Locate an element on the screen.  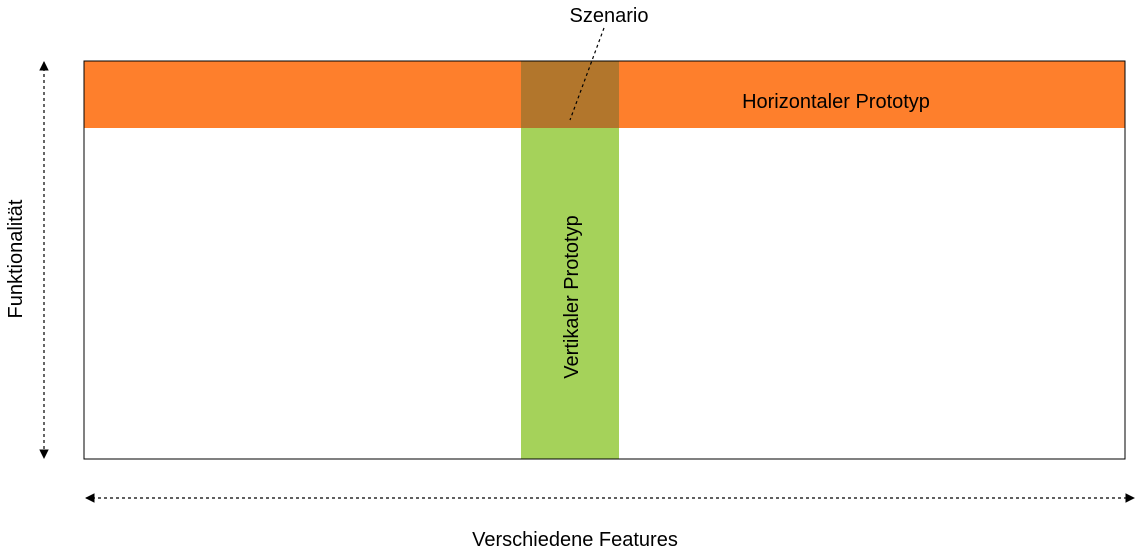
scenario-intersection is located at coordinates (570, 94).